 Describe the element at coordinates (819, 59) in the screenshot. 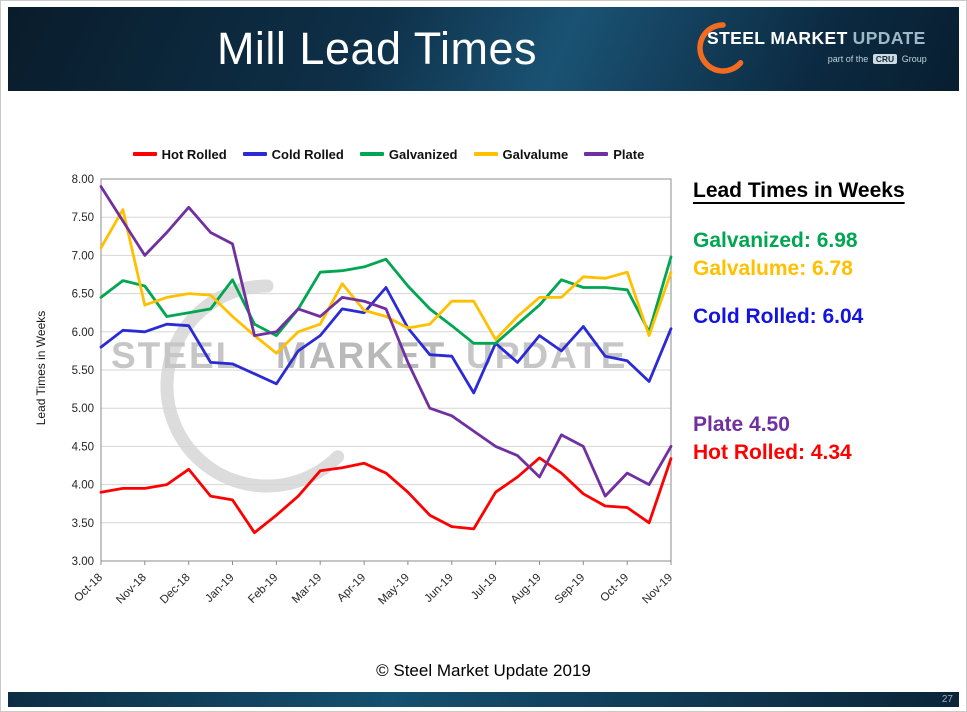

I see `logo-tagline: part of the CRU Group` at that location.